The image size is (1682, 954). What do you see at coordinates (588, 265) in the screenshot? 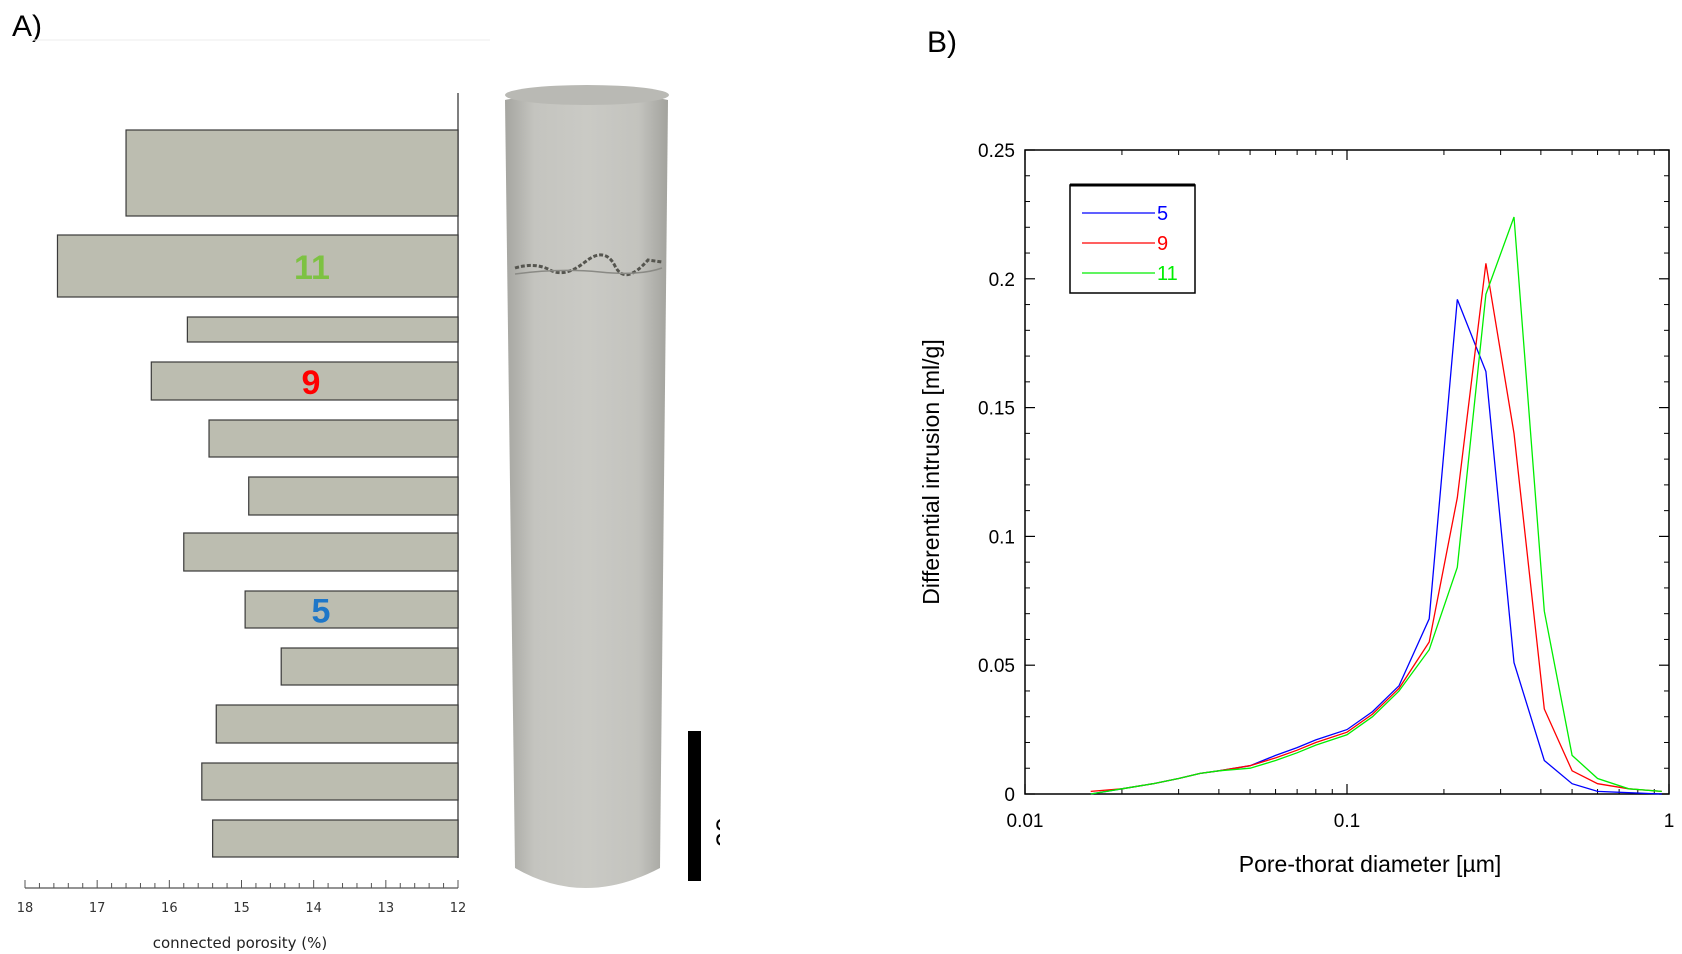
I see `core-fracture-line` at bounding box center [588, 265].